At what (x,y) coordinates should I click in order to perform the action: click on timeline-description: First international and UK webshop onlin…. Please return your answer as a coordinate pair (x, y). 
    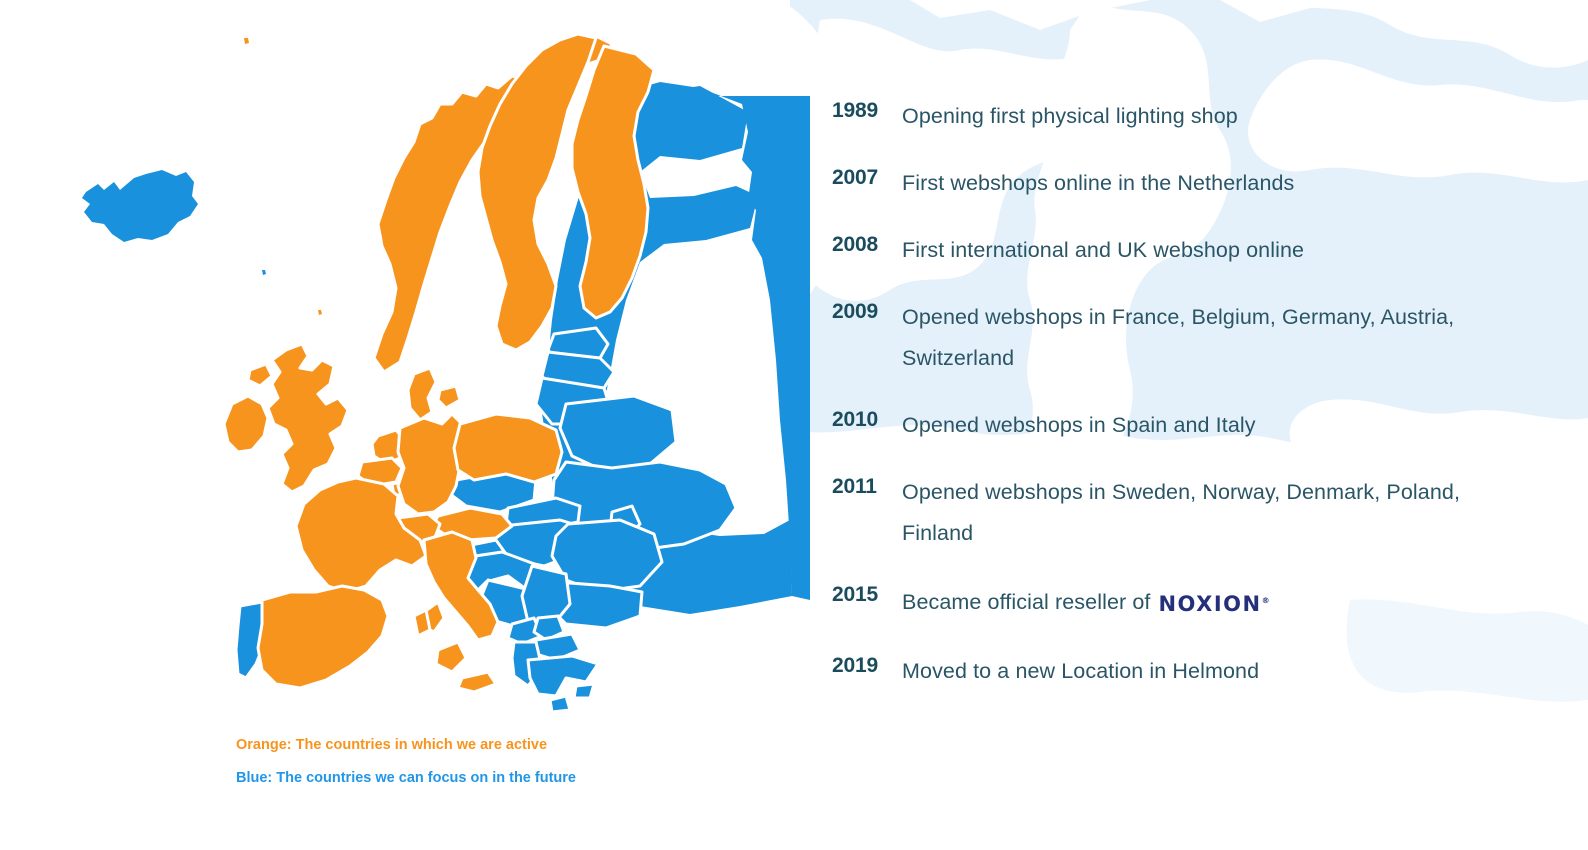
    Looking at the image, I should click on (1103, 250).